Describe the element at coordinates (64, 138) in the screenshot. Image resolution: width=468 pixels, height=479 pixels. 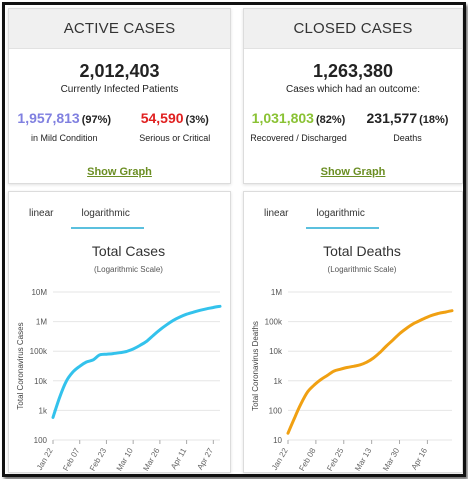
I see `mild-condition-label: in Mild Condition` at that location.